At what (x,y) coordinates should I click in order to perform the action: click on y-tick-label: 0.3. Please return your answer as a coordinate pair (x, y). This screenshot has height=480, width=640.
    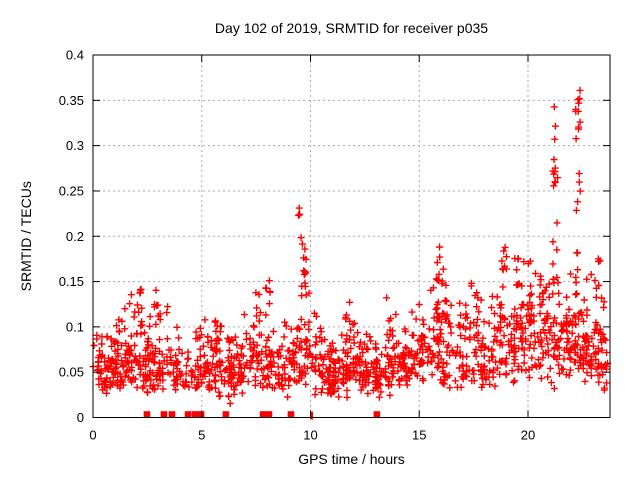
    Looking at the image, I should click on (75, 145).